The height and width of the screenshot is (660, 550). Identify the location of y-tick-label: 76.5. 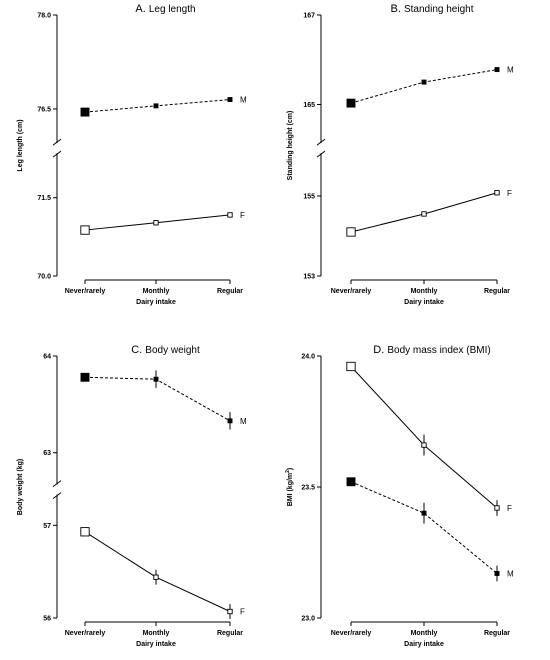
(44, 109).